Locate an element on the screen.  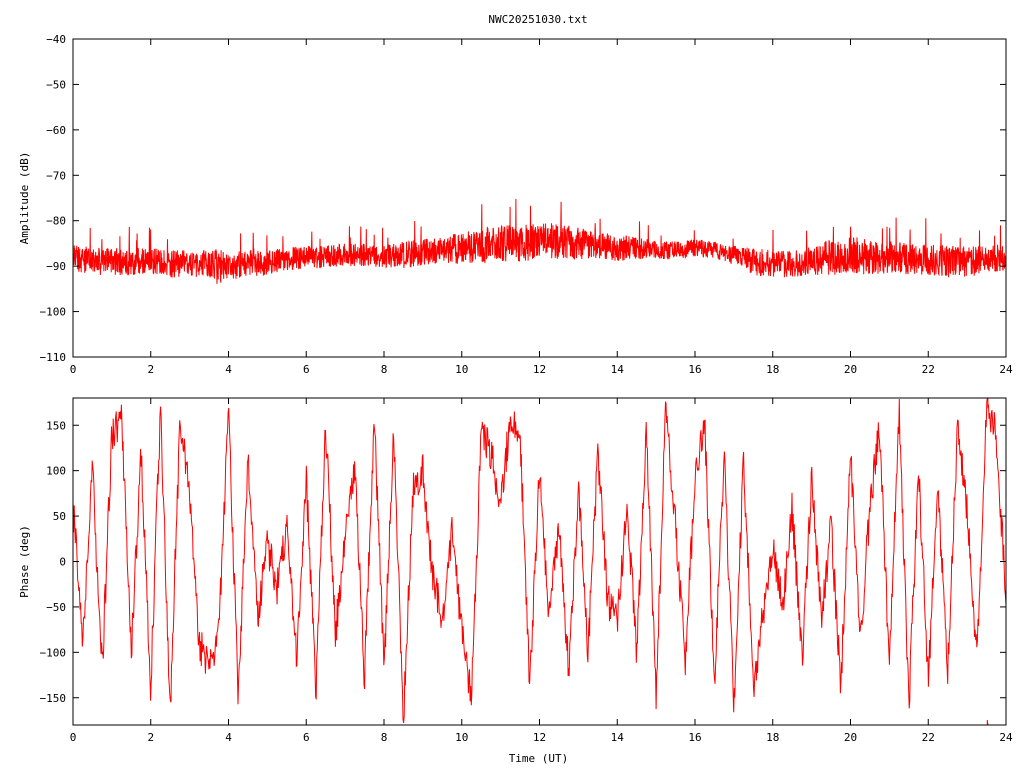
y-tick-label: 0 is located at coordinates (62, 562).